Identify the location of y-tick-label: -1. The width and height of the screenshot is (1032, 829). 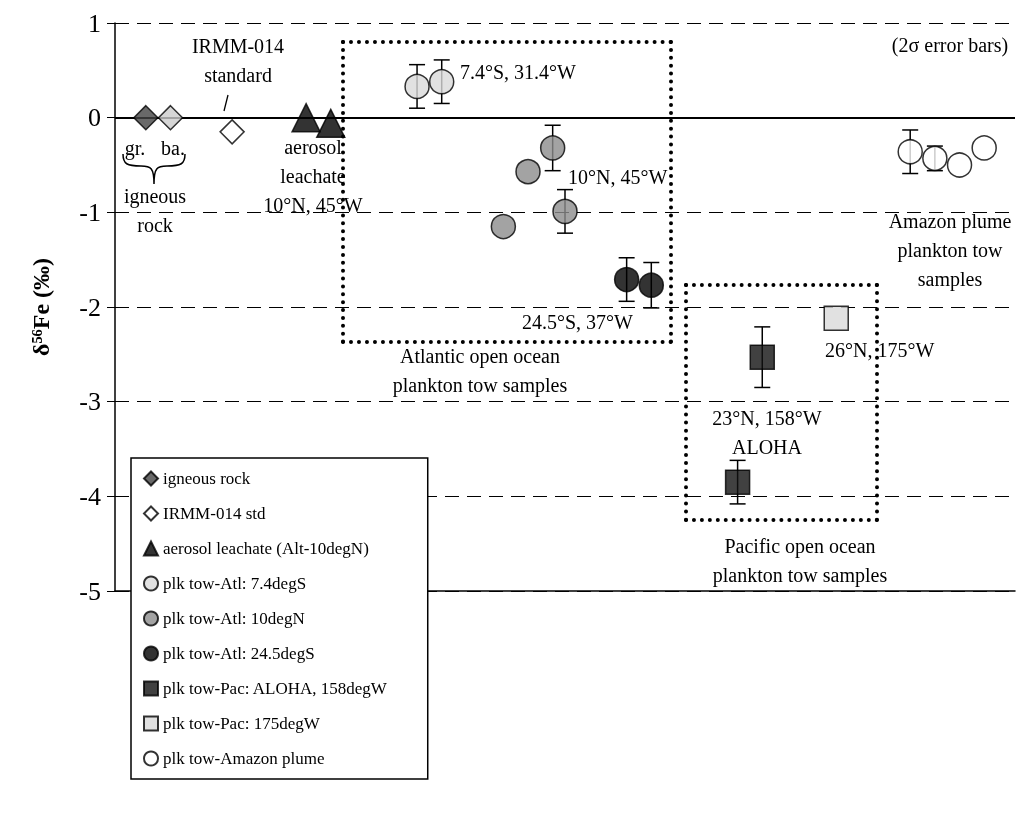
(90, 212).